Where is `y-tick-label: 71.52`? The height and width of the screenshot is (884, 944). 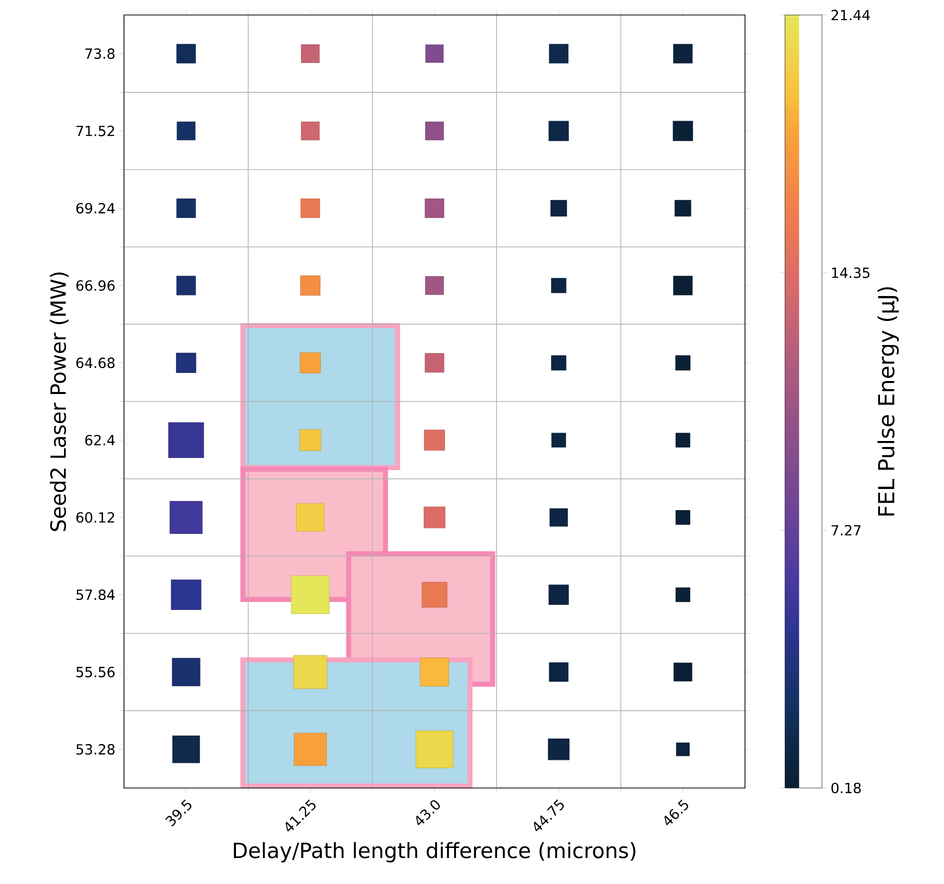 y-tick-label: 71.52 is located at coordinates (95, 131).